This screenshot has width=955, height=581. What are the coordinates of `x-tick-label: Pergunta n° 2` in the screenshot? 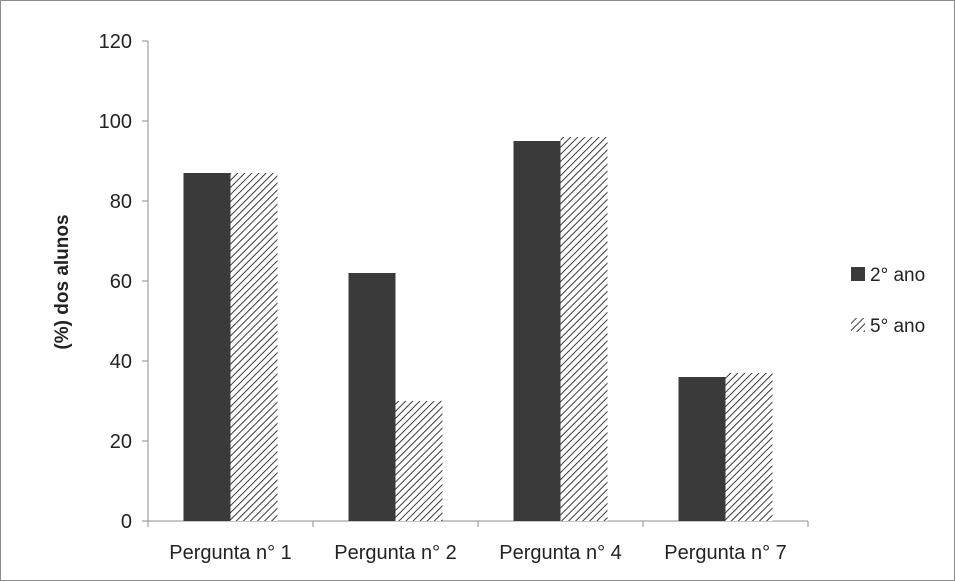 It's located at (395, 553).